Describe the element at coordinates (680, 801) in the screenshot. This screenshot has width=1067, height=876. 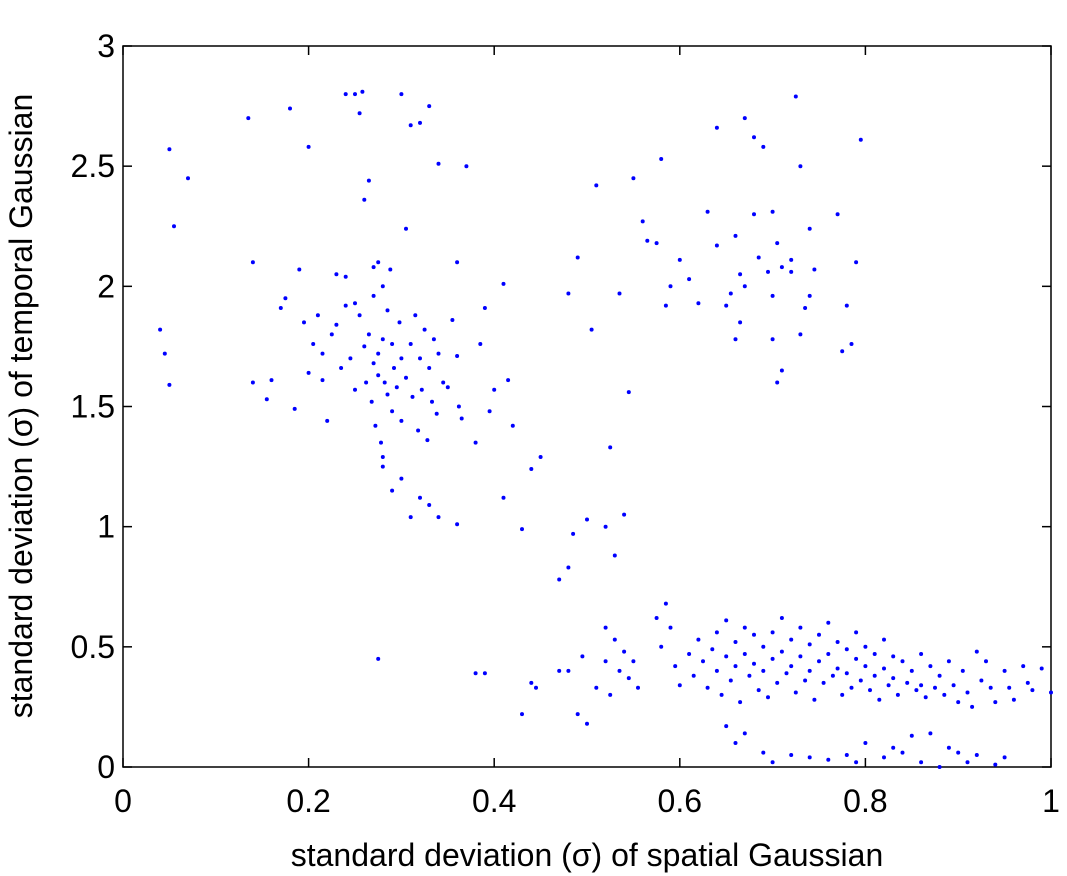
I see `x-tick-label: 0.6` at that location.